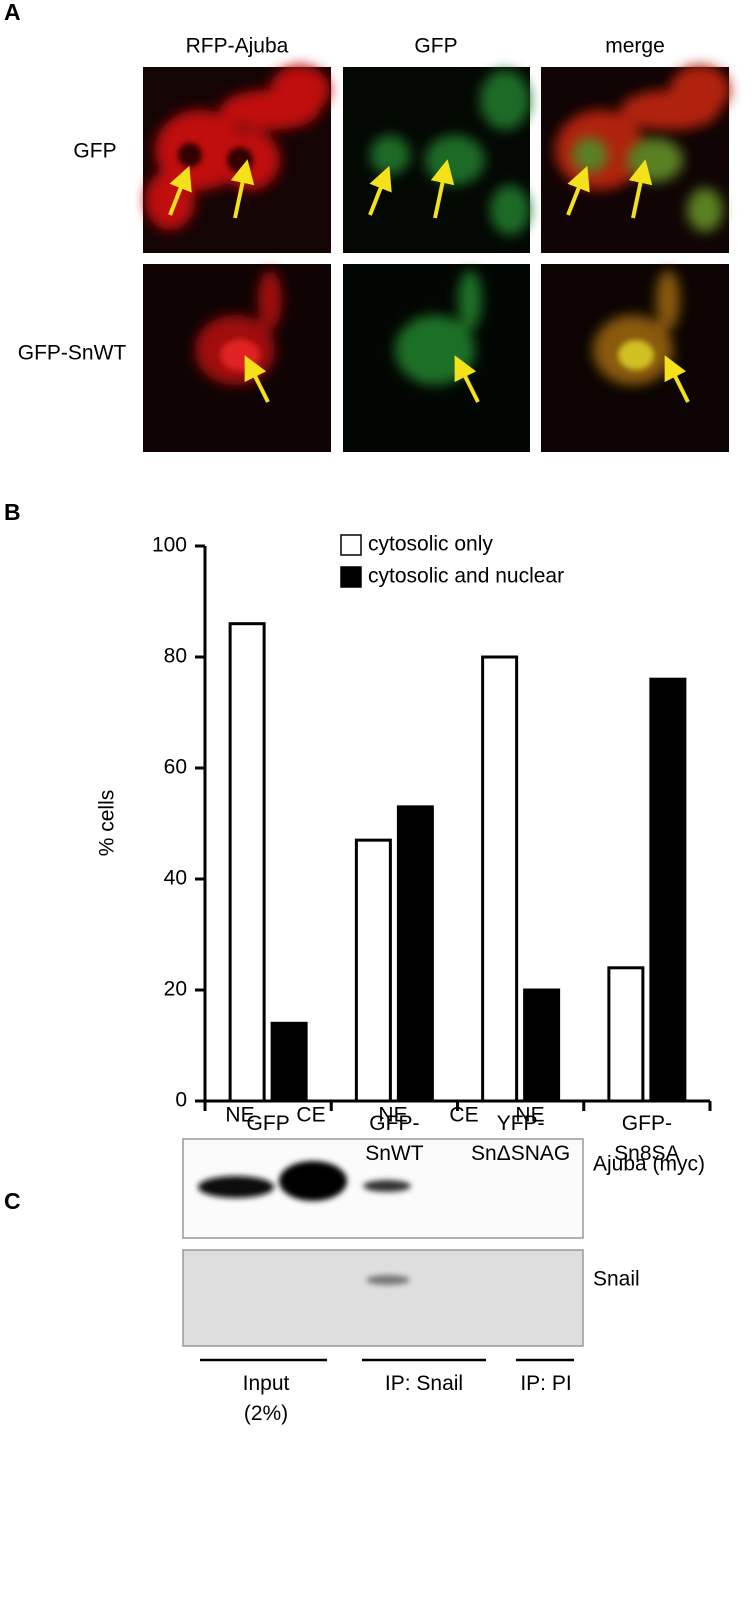  I want to click on y-tick-label: 20, so click(175, 989).